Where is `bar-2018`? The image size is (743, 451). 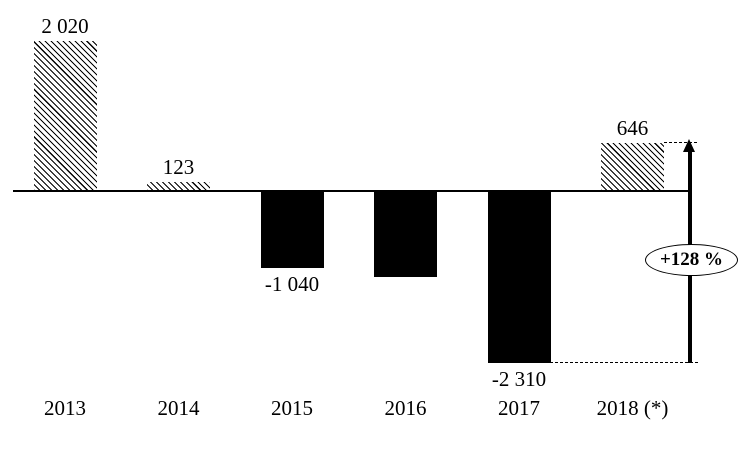
bar-2018 is located at coordinates (632, 167).